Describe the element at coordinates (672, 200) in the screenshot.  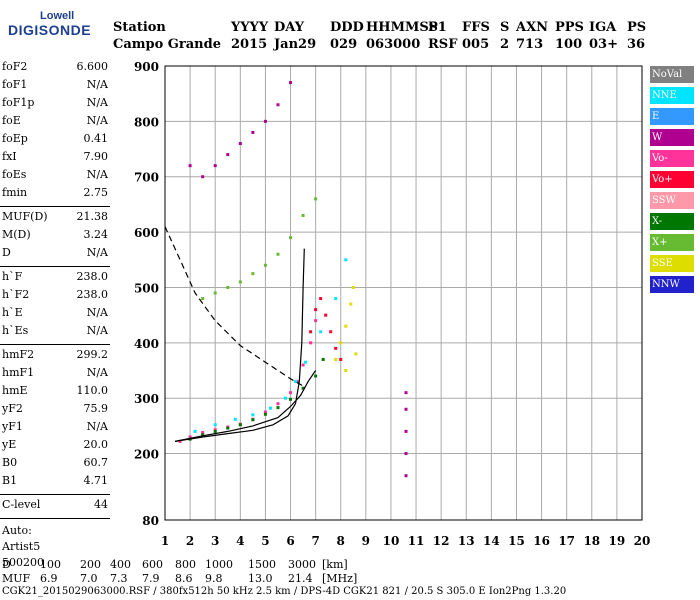
I see `legend-item: SSW` at that location.